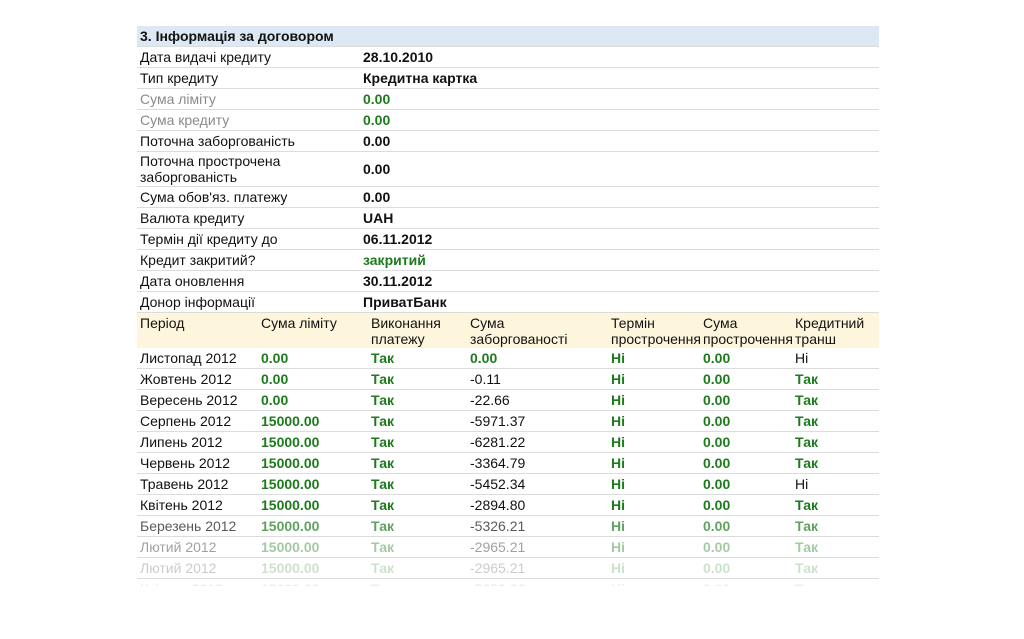 The height and width of the screenshot is (639, 1024). Describe the element at coordinates (248, 78) in the screenshot. I see `info-label: Тип кредиту` at that location.